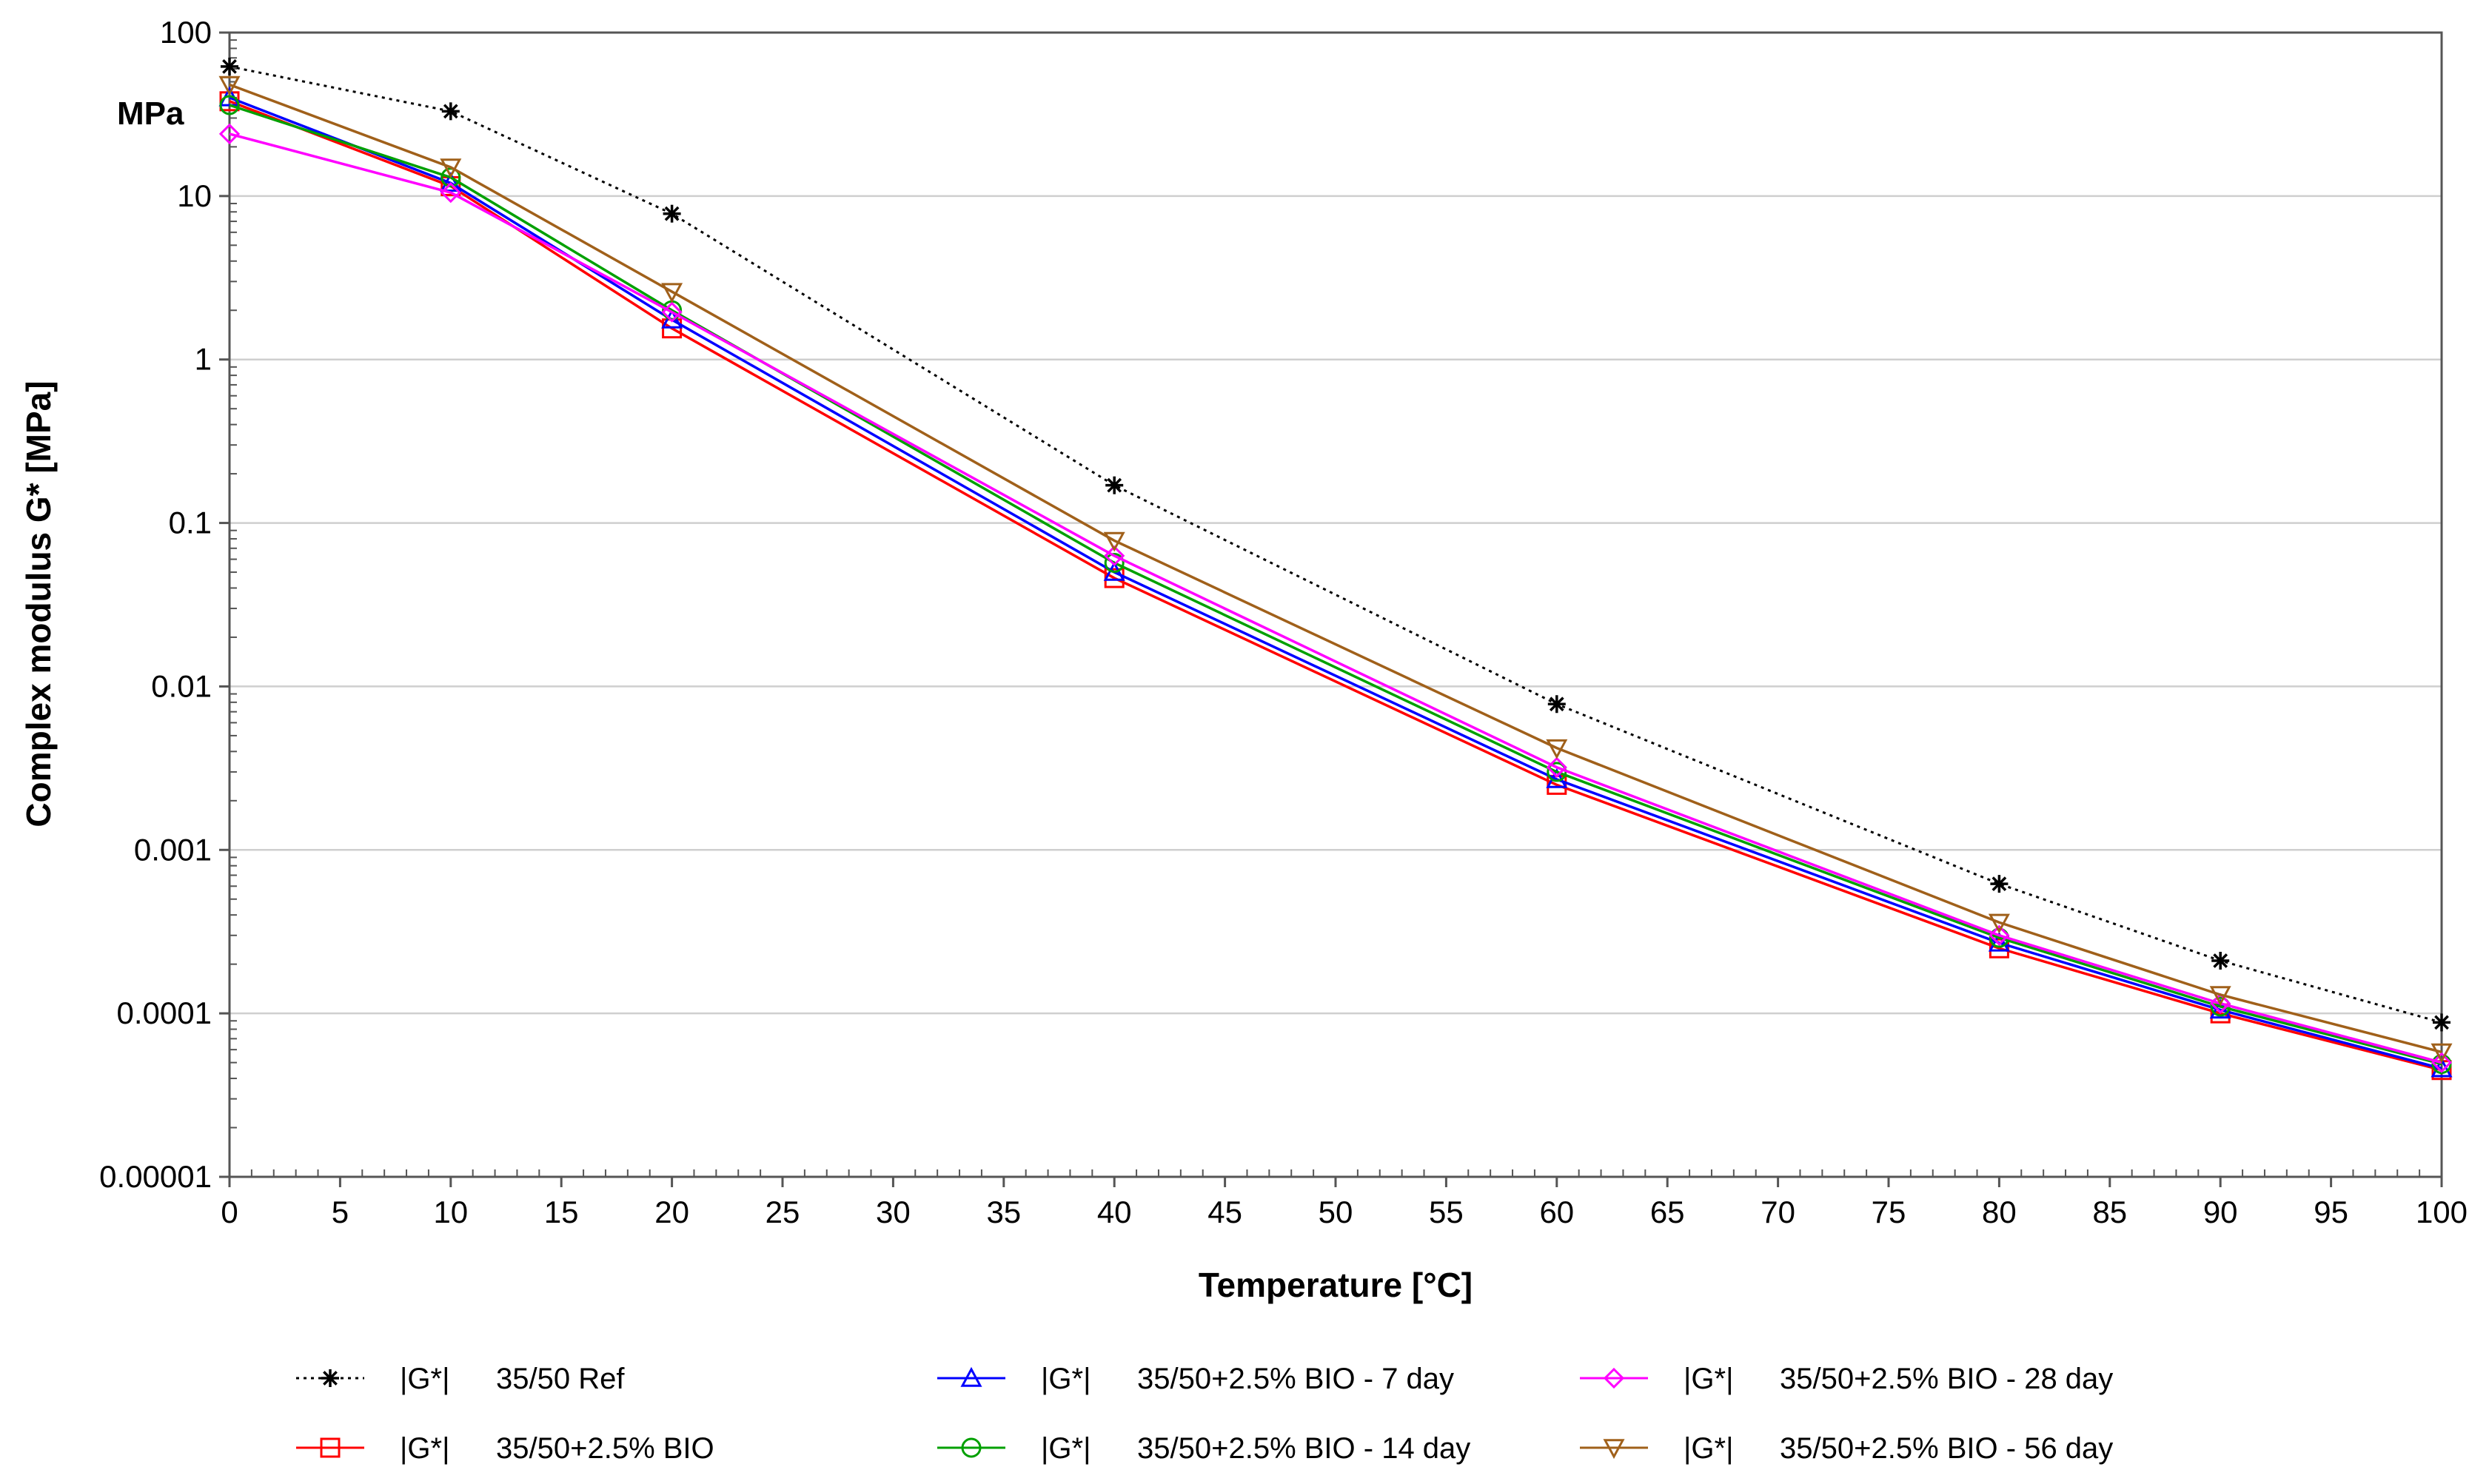 This screenshot has width=2489, height=1484. Describe the element at coordinates (1946, 1448) in the screenshot. I see `legend-label: 35/50+2.5% BIO - 56 day` at that location.